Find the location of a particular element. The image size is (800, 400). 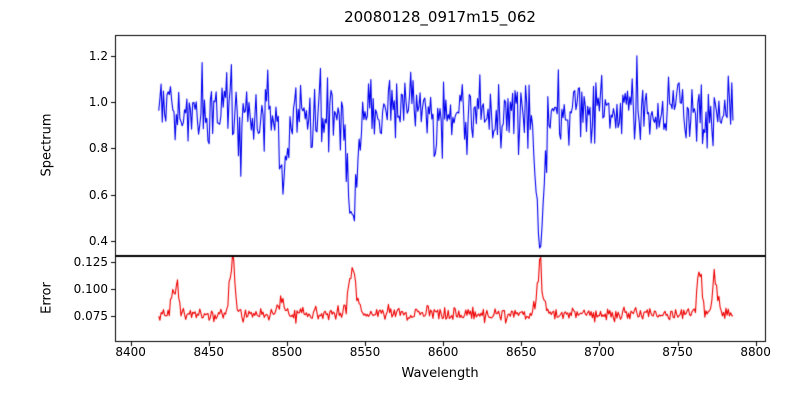

error-y-axis-label: Error is located at coordinates (47, 298).